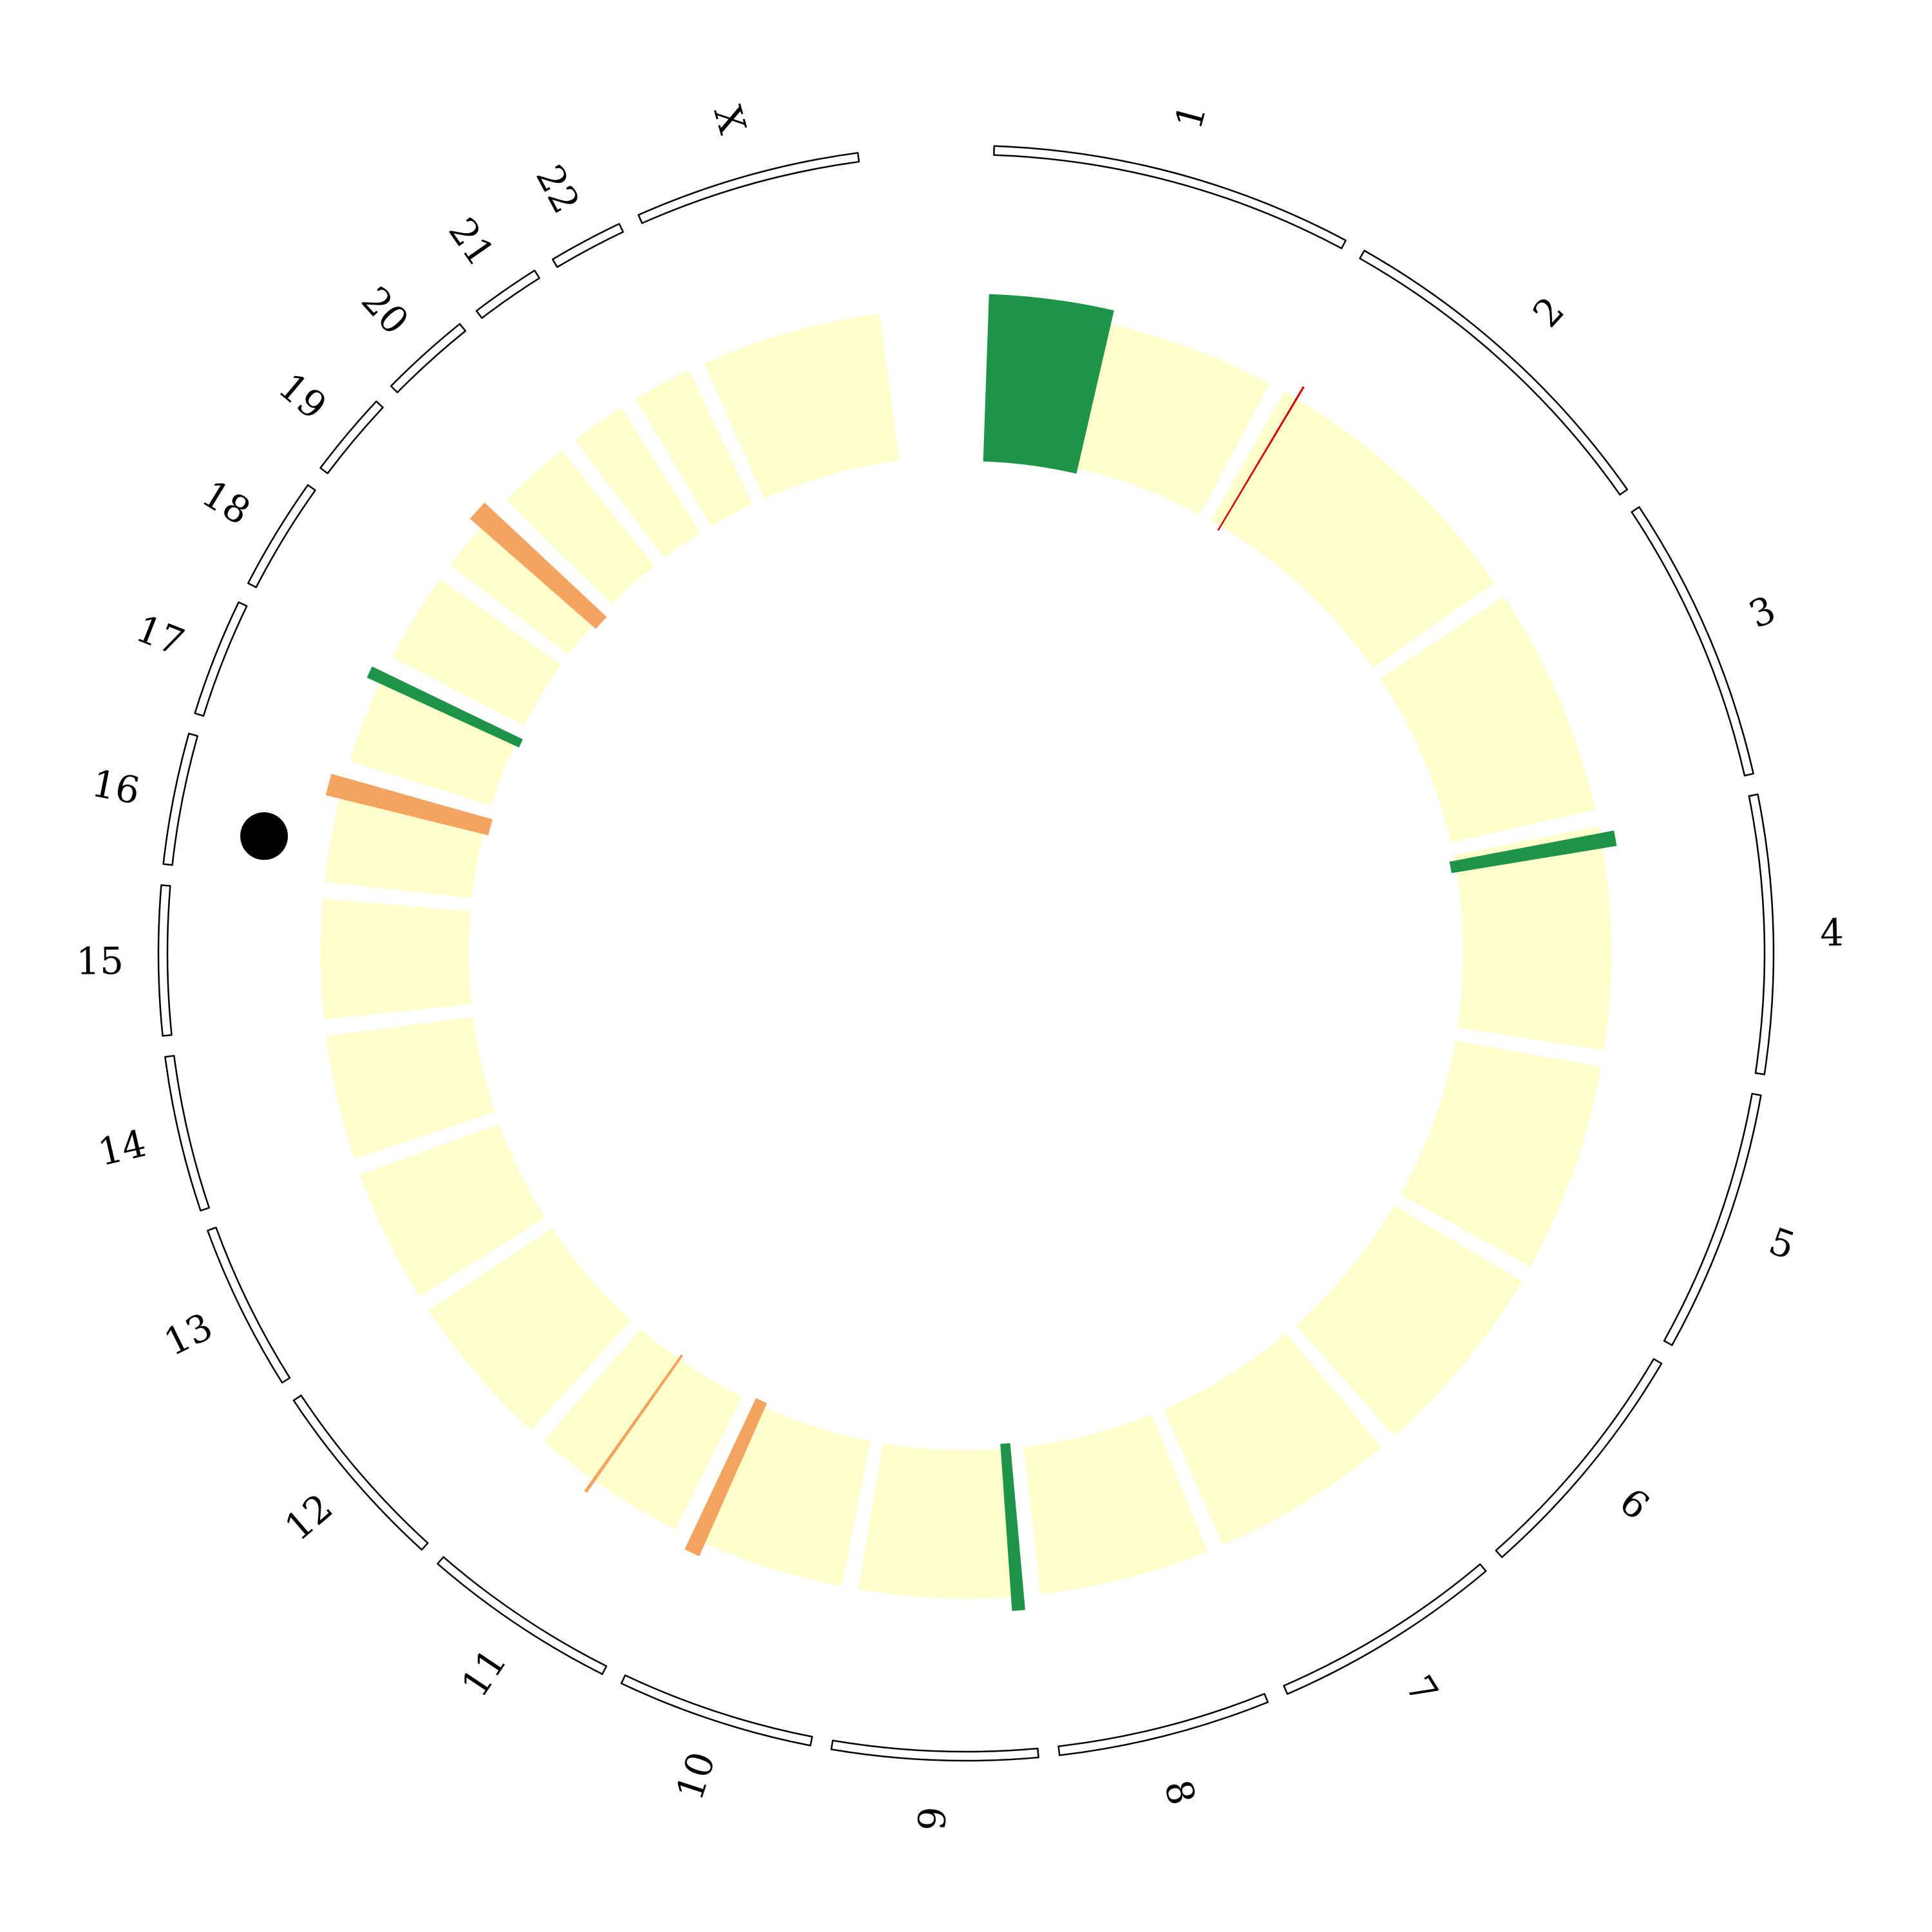 This screenshot has height=1932, width=1932. I want to click on highlight-band-chr1-green, so click(1048, 384).